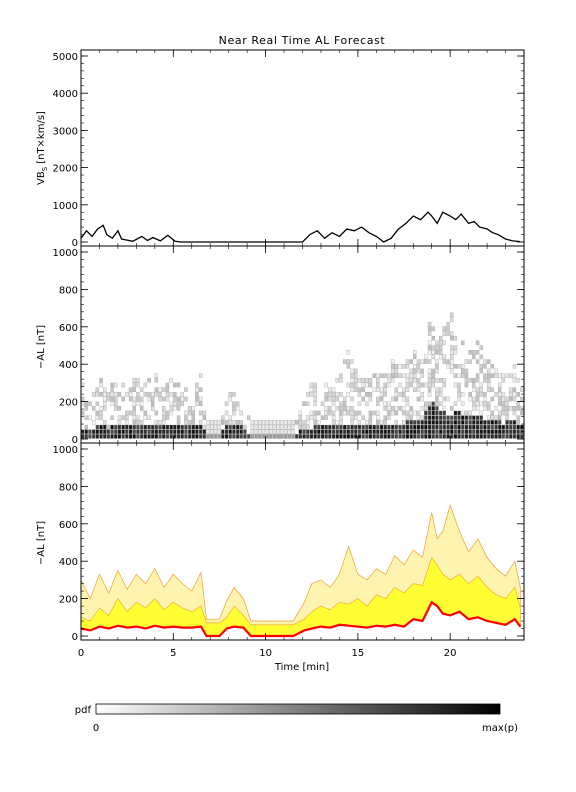  What do you see at coordinates (68, 600) in the screenshot?
I see `fc-ytick-label: 200` at bounding box center [68, 600].